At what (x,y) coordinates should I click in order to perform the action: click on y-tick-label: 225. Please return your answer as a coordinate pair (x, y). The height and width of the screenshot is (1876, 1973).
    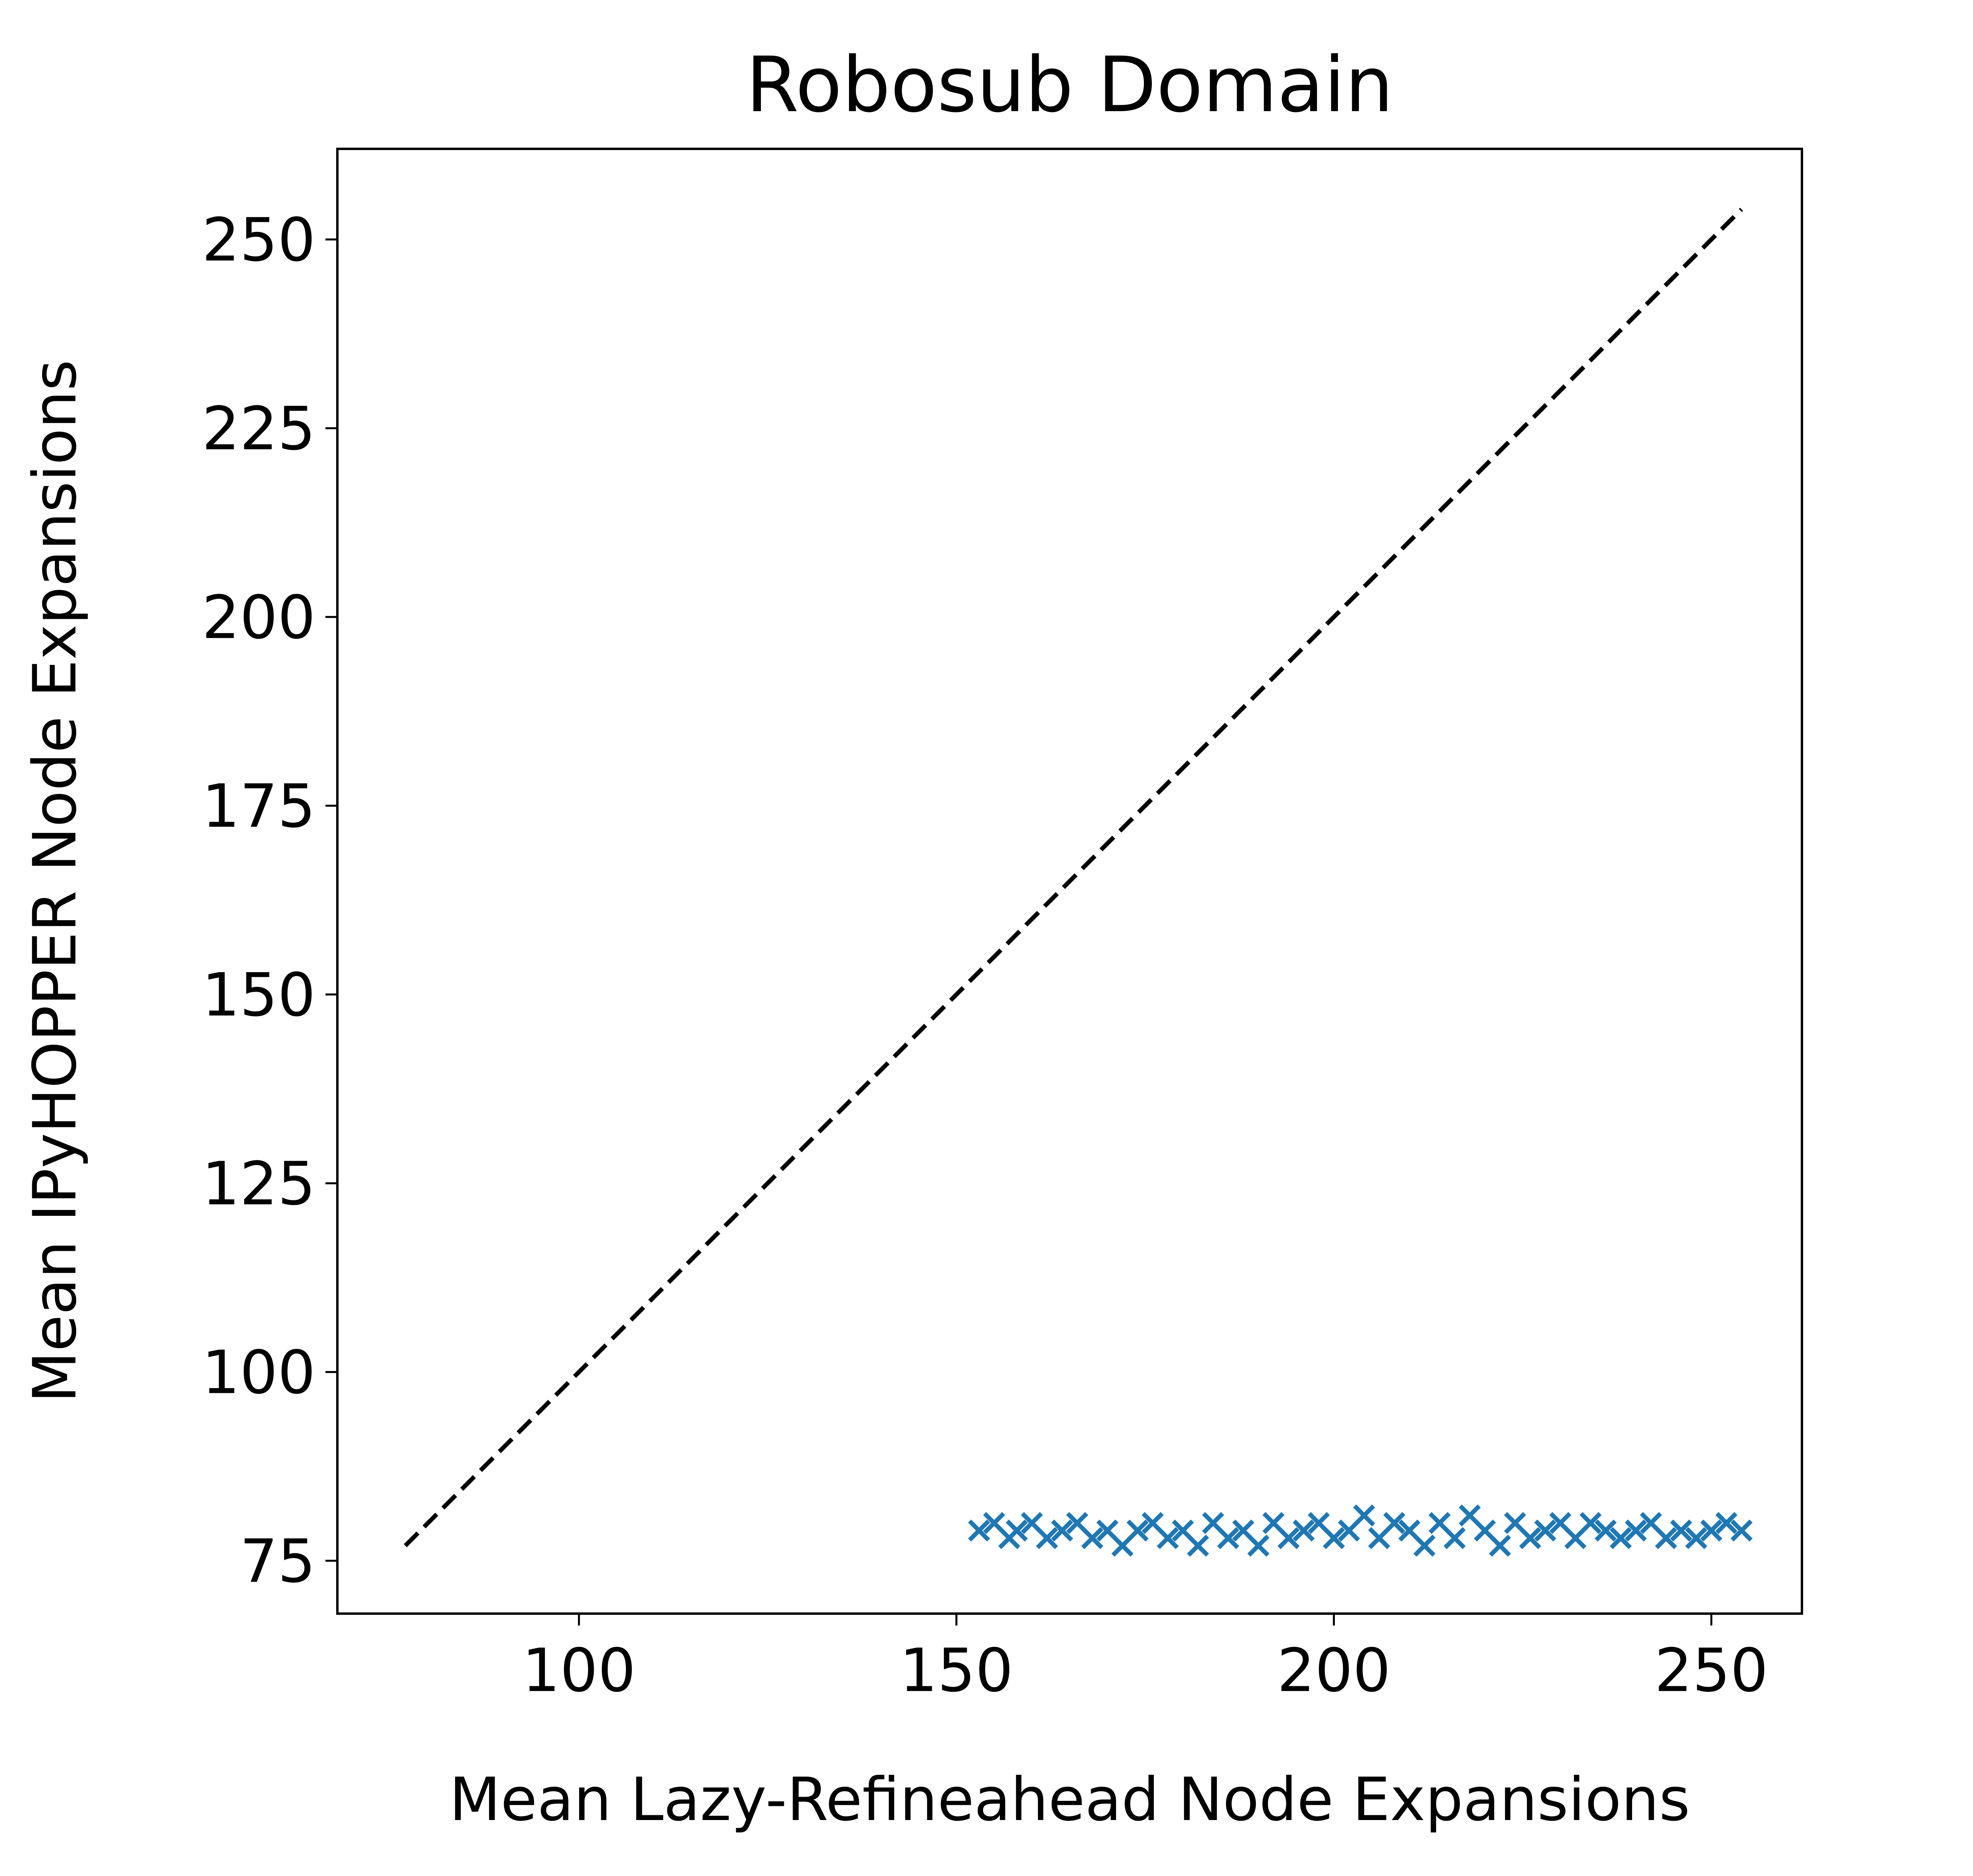
    Looking at the image, I should click on (259, 429).